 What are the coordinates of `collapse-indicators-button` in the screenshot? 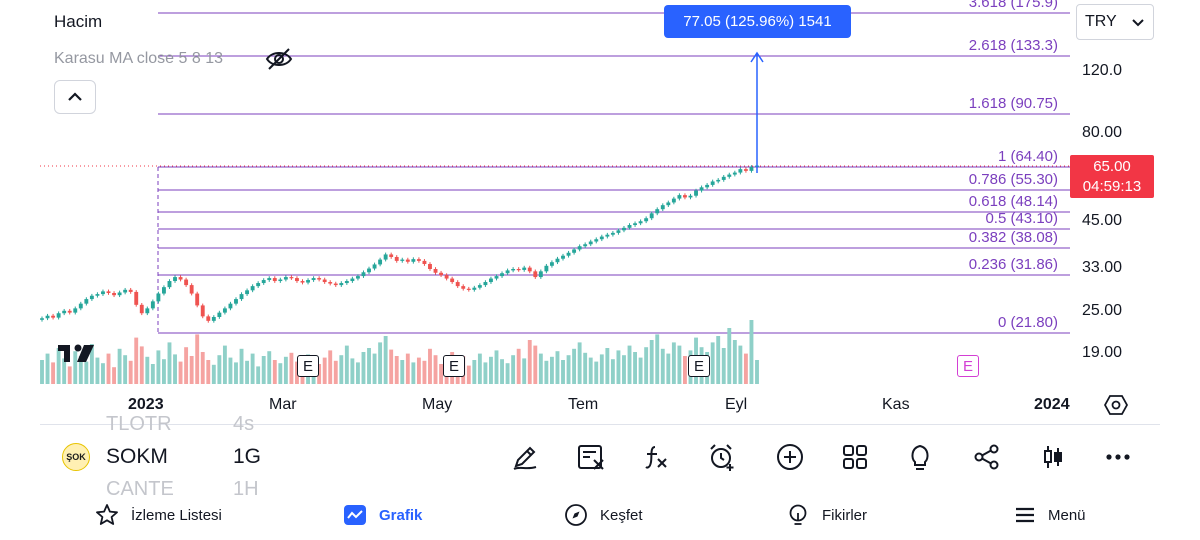 It's located at (75, 97).